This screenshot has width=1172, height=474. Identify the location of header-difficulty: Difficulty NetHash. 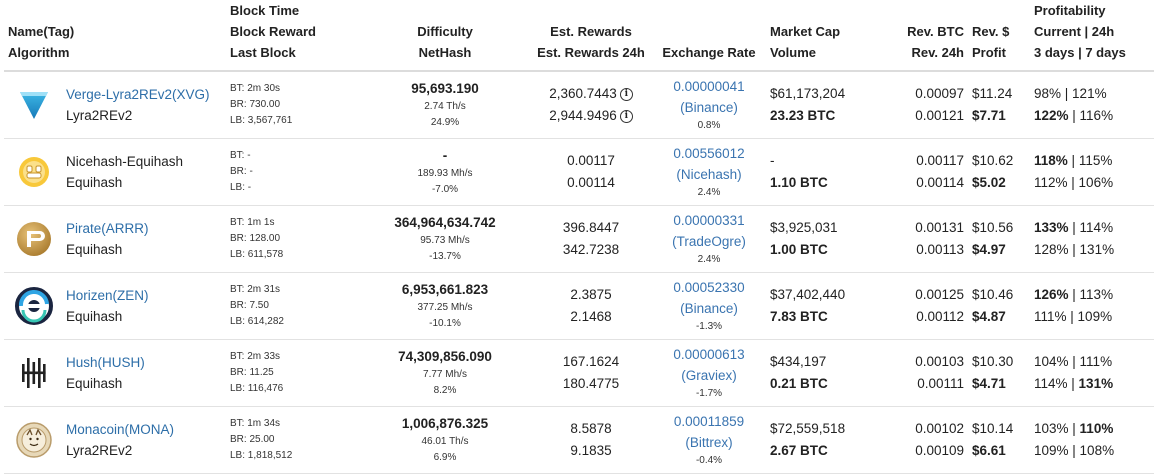
(445, 36).